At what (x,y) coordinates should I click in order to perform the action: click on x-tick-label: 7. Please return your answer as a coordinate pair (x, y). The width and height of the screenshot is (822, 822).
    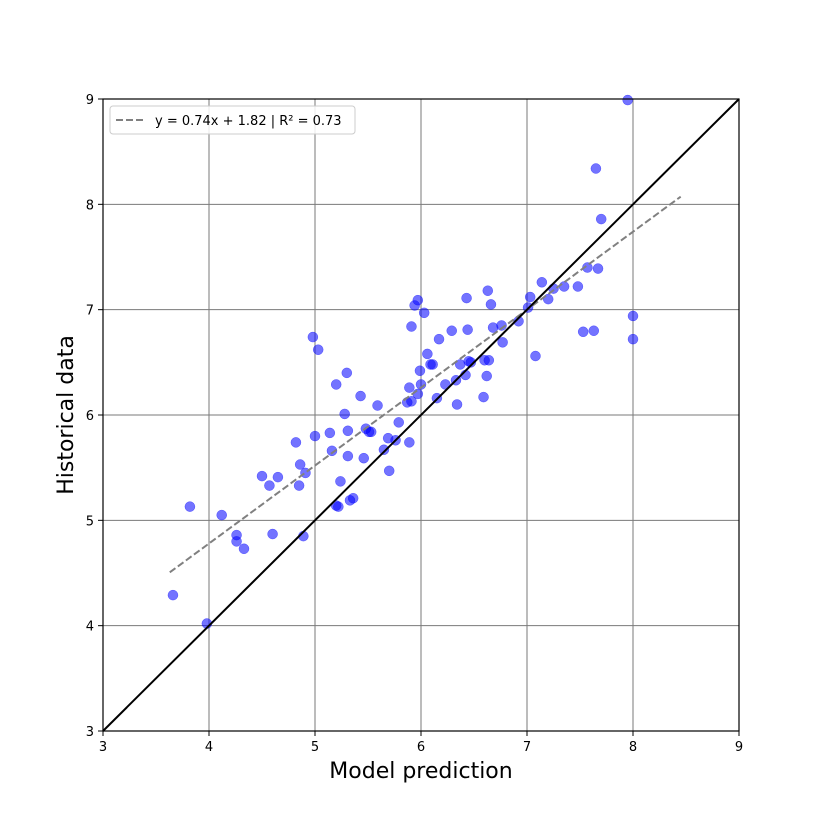
    Looking at the image, I should click on (527, 747).